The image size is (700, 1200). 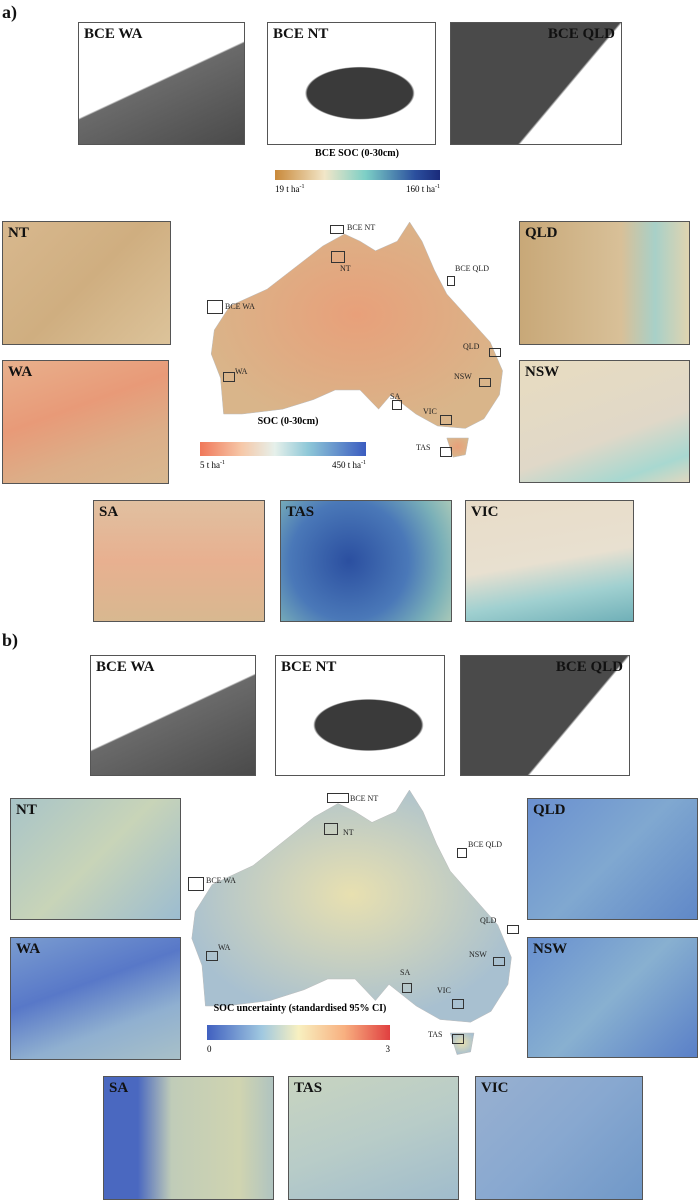 I want to click on colorbar-title: SOC (0-30cm), so click(x=288, y=421).